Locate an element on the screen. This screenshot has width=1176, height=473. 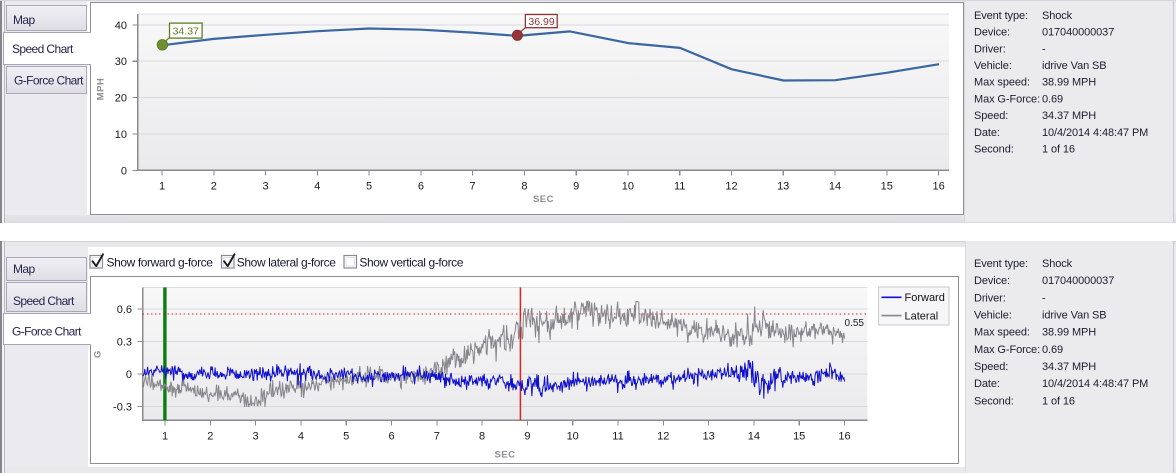
svg-text: 40 is located at coordinates (121, 26).